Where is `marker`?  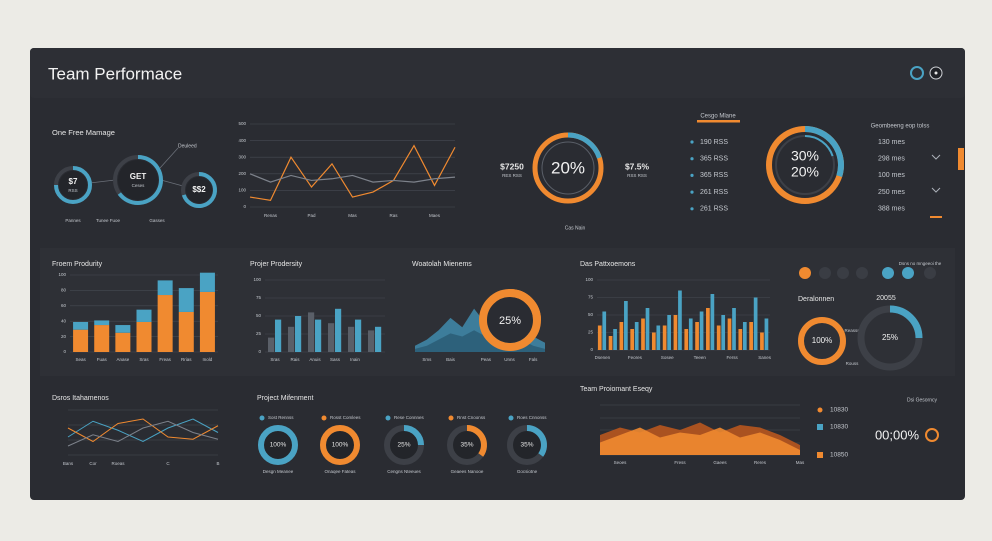
marker is located at coordinates (820, 427).